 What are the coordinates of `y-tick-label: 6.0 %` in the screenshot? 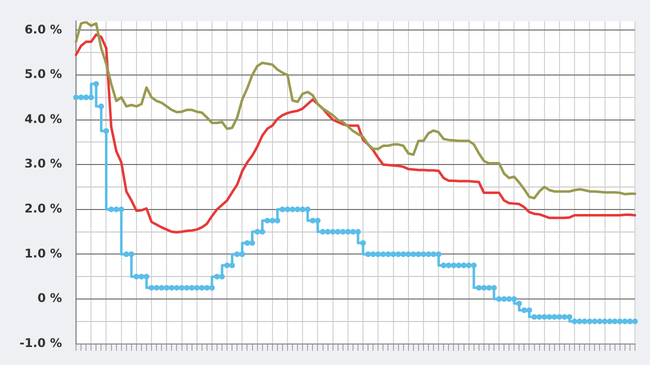 It's located at (43, 29).